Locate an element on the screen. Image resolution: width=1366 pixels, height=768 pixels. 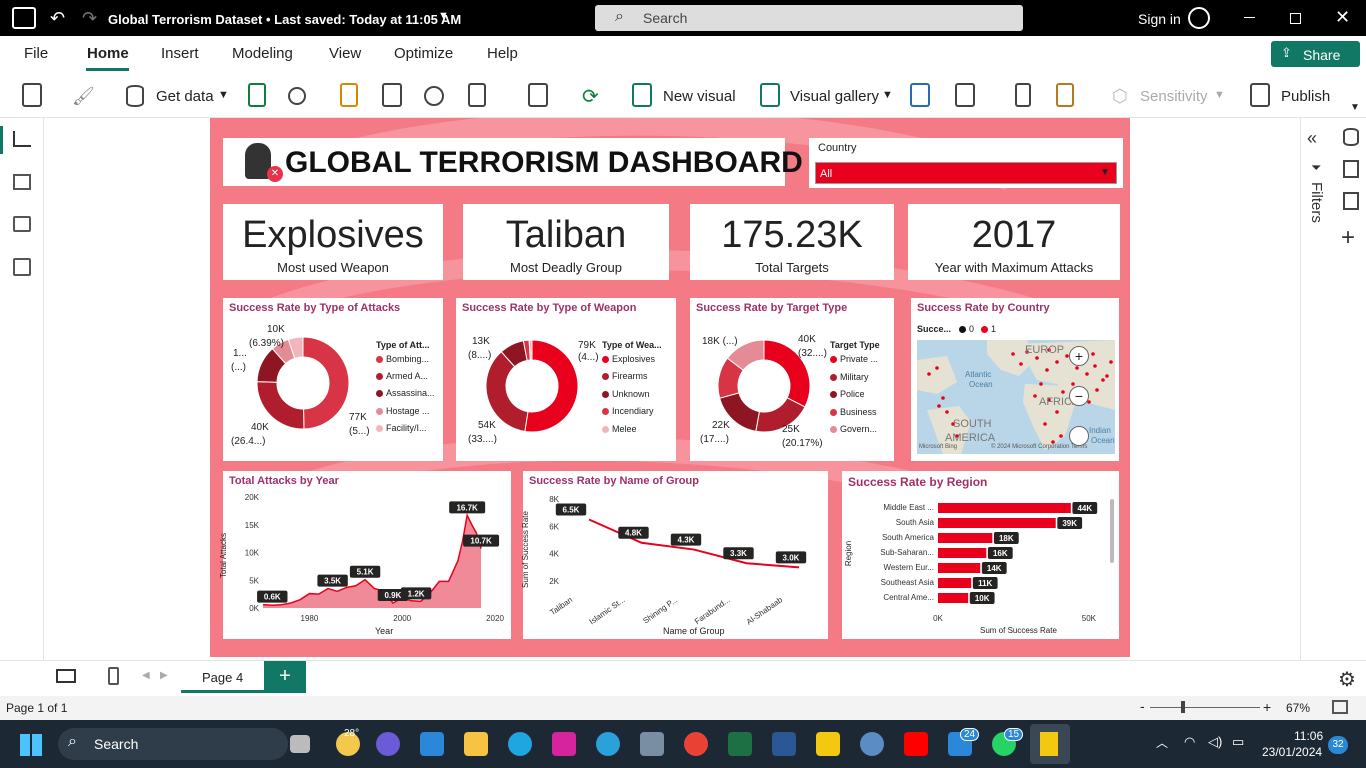
enter-data-icon is located at coordinates (392, 95).